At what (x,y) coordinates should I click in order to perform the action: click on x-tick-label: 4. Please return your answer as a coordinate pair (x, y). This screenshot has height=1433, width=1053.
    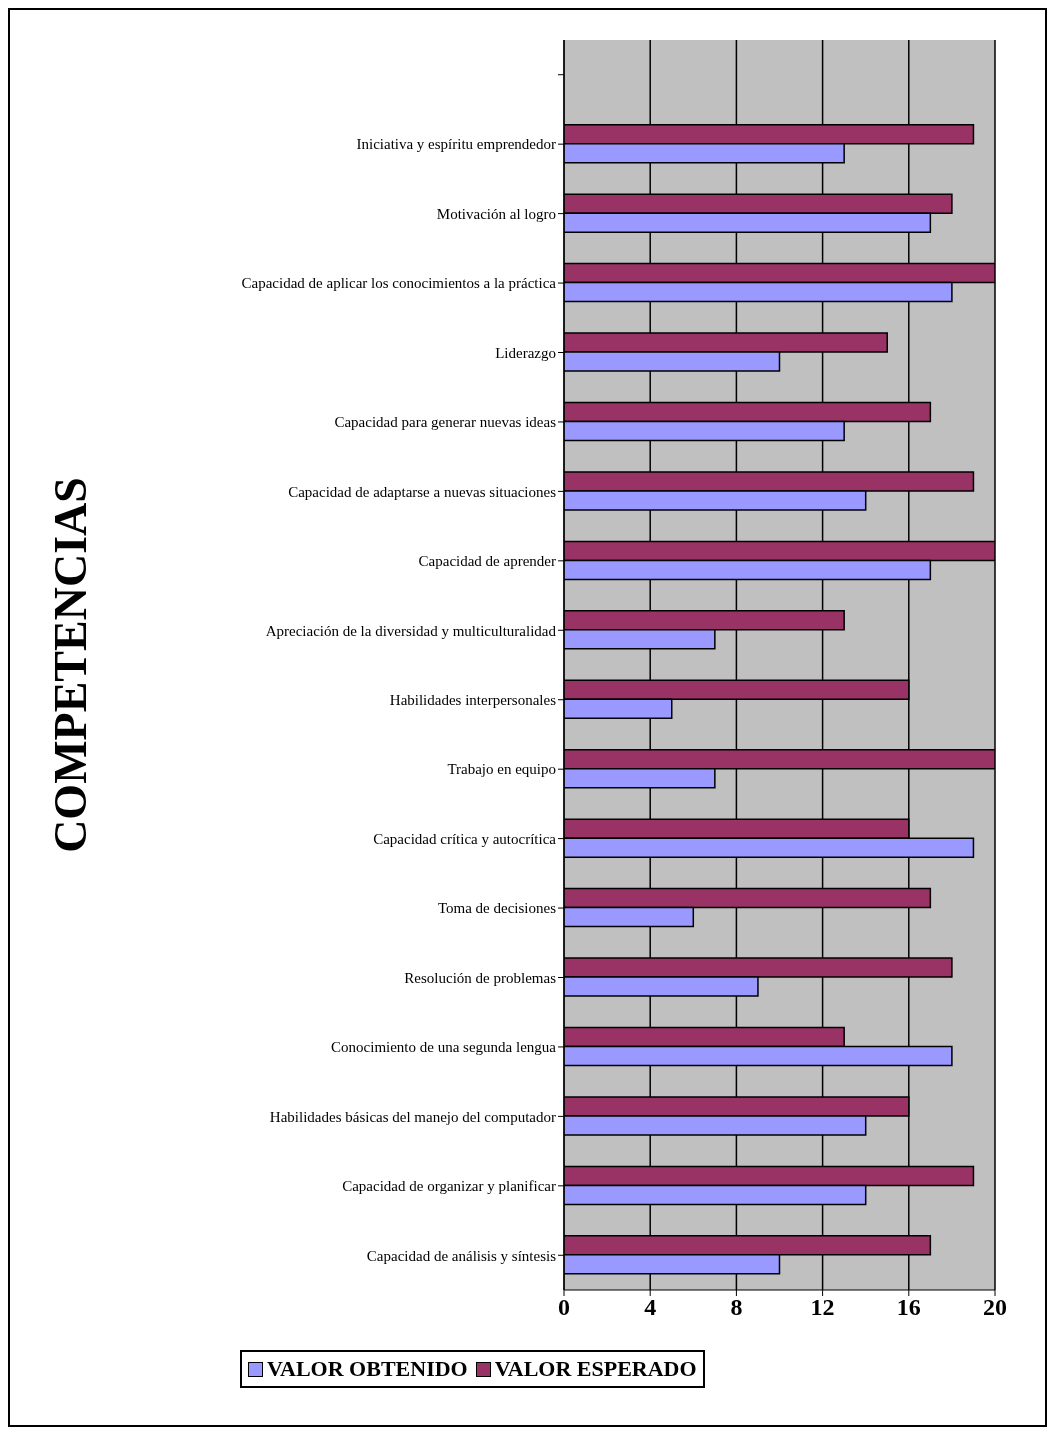
    Looking at the image, I should click on (650, 1307).